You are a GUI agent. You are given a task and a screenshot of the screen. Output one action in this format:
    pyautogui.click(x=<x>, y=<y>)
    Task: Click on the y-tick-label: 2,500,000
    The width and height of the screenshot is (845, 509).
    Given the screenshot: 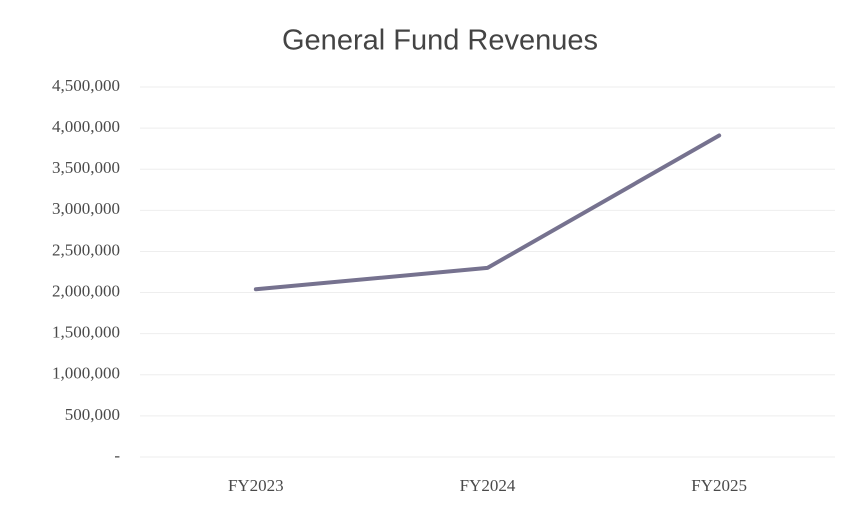 What is the action you would take?
    pyautogui.click(x=86, y=249)
    